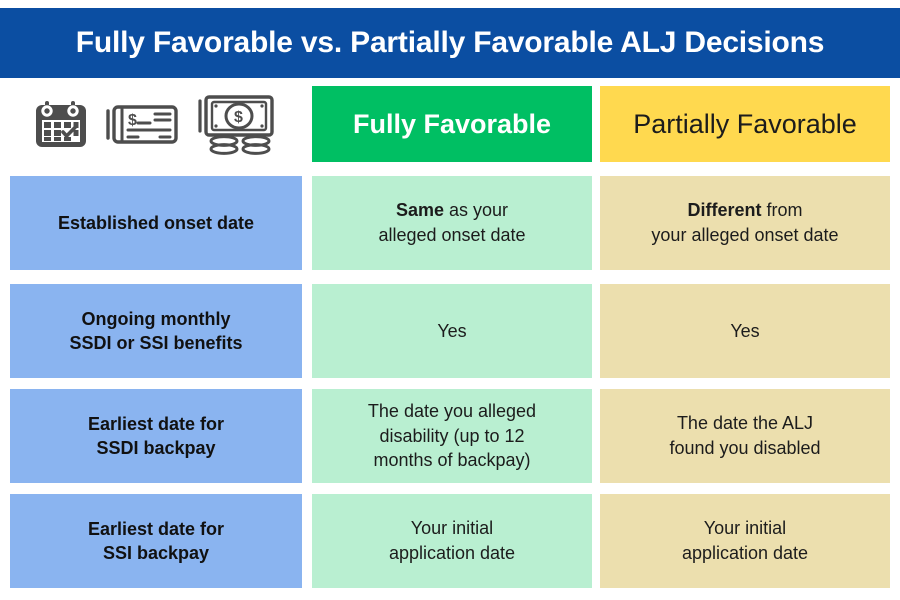 This screenshot has width=900, height=600. I want to click on row-label-line1: Ongoing monthly, so click(156, 318).